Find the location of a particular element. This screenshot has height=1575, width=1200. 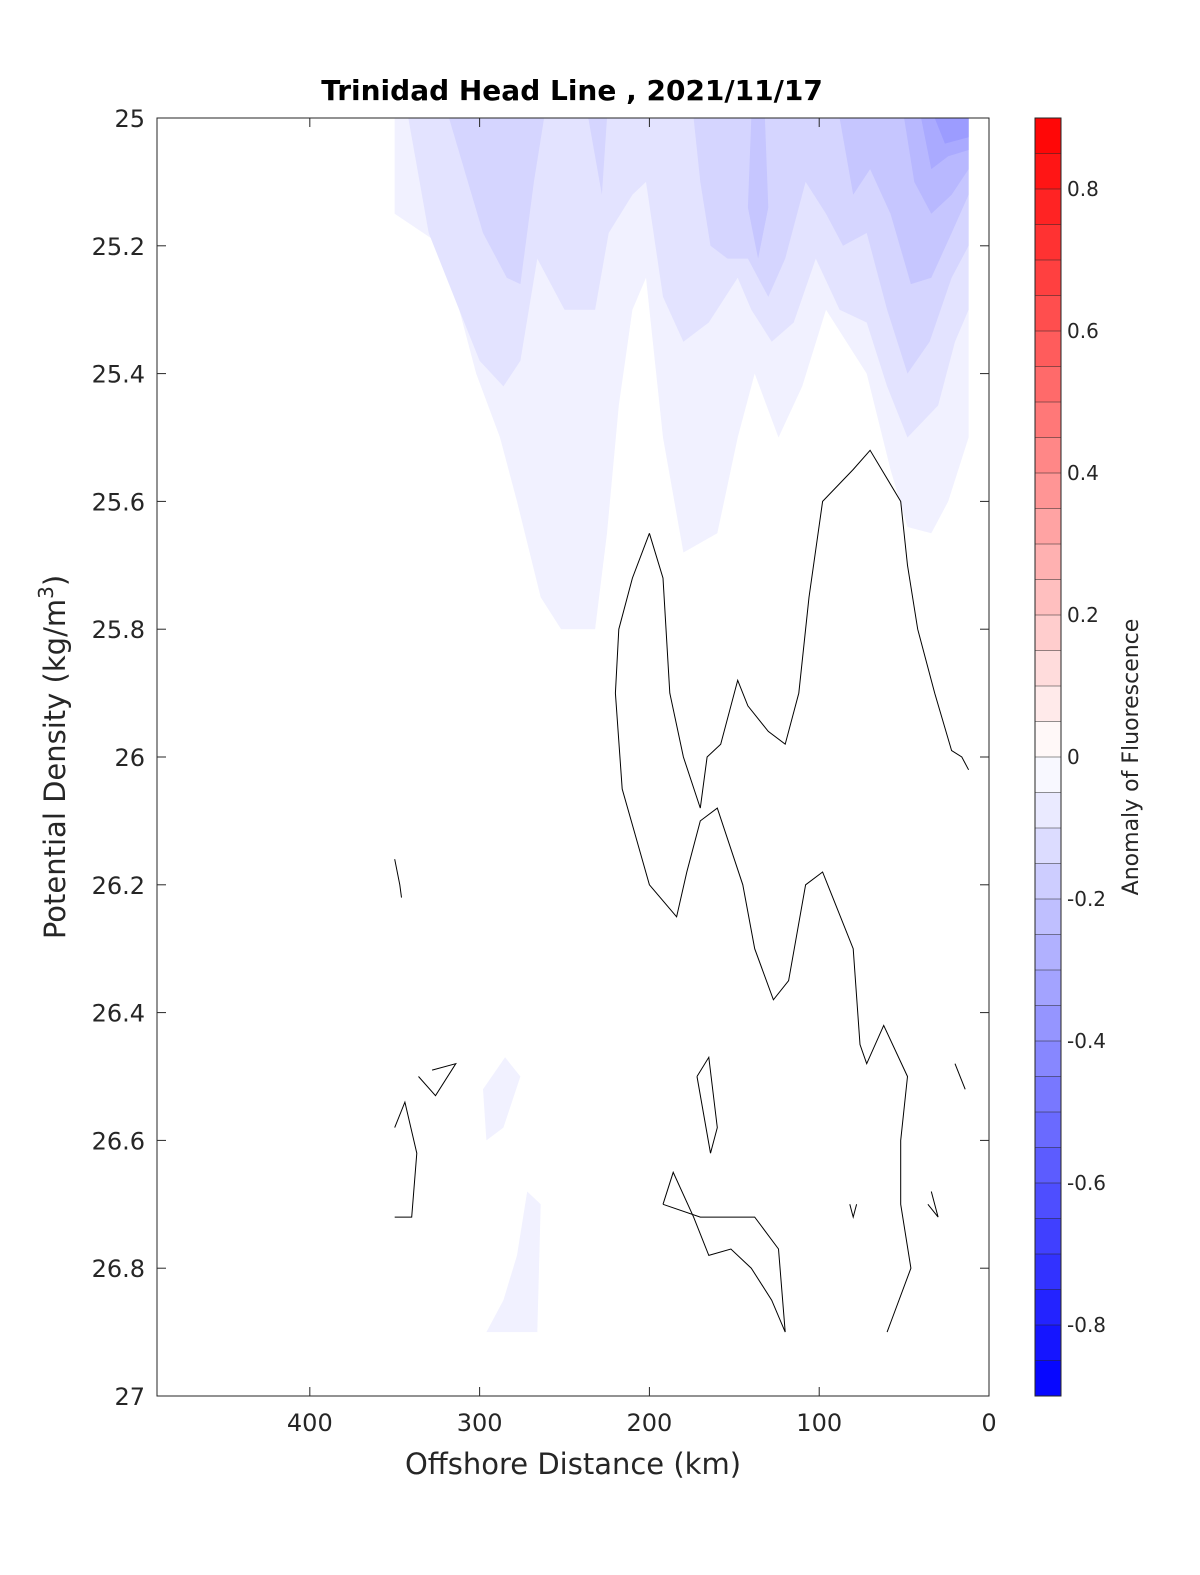

x-tick-label-3: 100 is located at coordinates (819, 1423).